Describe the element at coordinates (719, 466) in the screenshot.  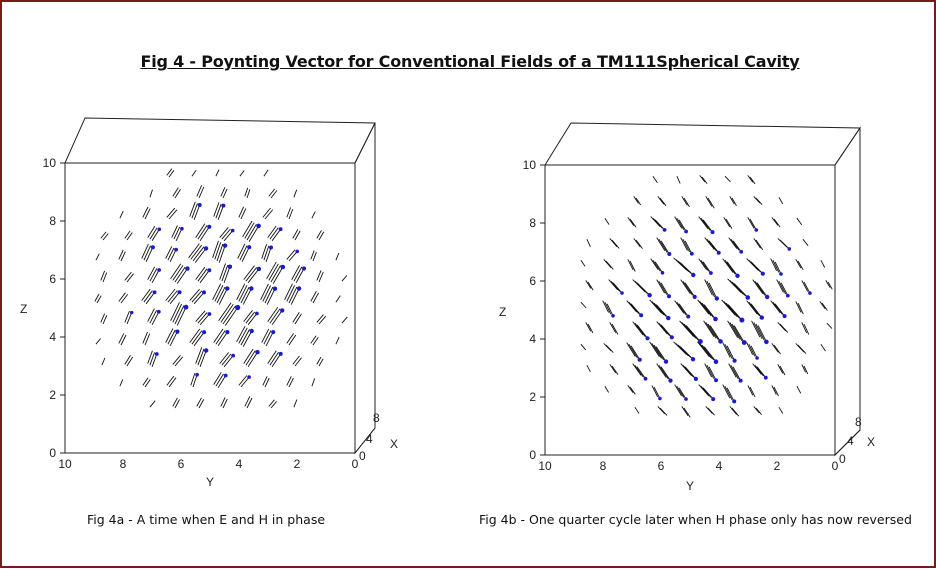
I see `y-tick-label: 4` at that location.